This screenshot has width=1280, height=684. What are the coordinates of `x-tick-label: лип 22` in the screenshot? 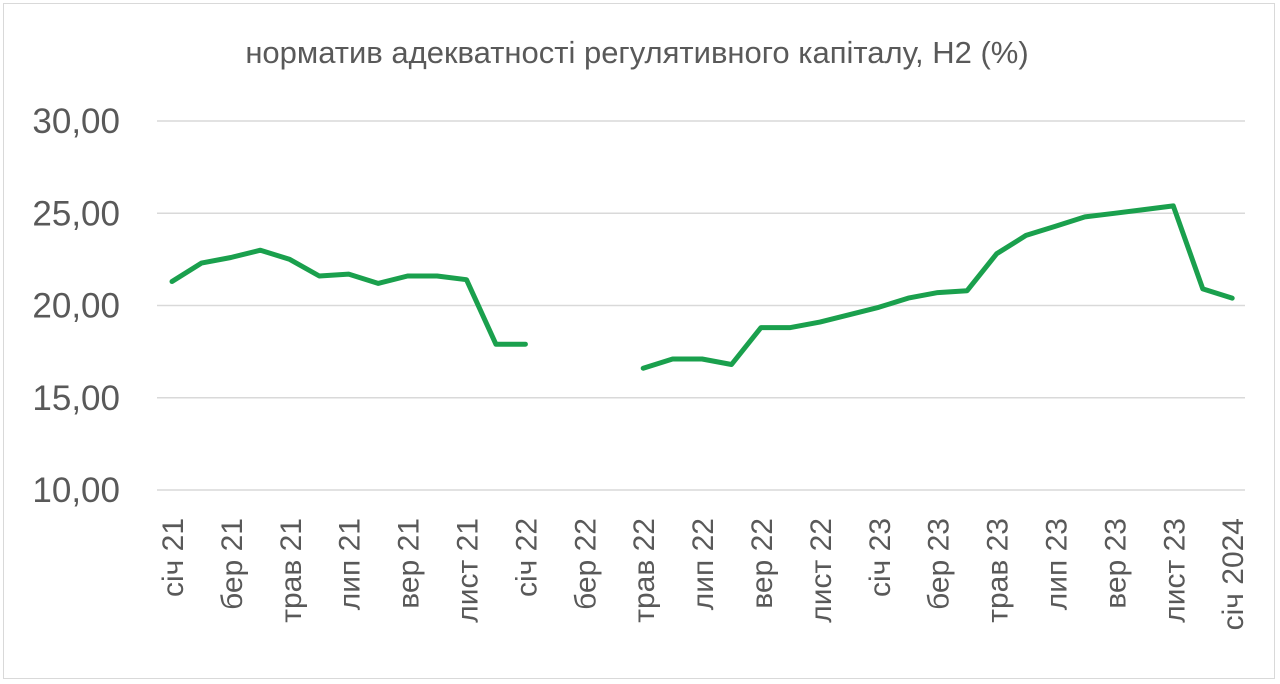 It's located at (703, 564).